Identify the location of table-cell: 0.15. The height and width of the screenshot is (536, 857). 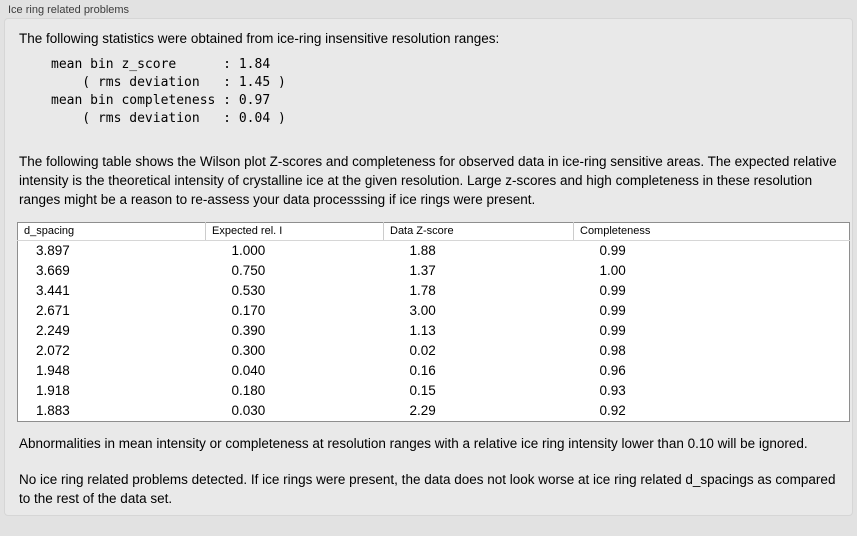
(422, 390).